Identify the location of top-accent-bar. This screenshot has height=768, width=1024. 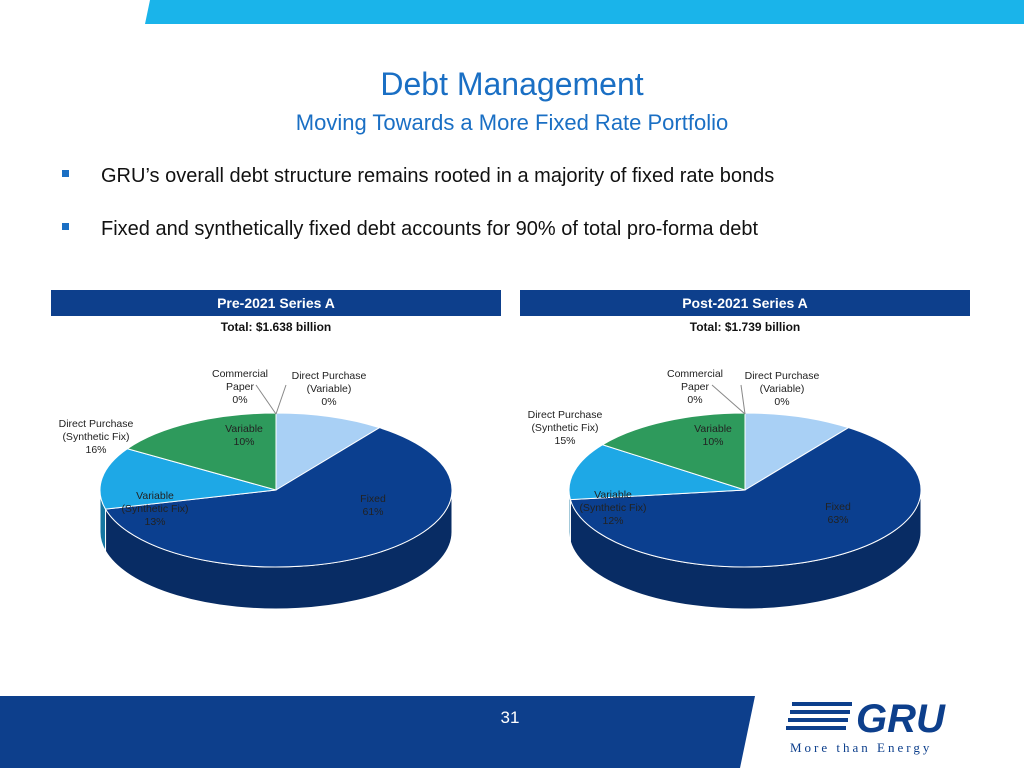
(584, 12).